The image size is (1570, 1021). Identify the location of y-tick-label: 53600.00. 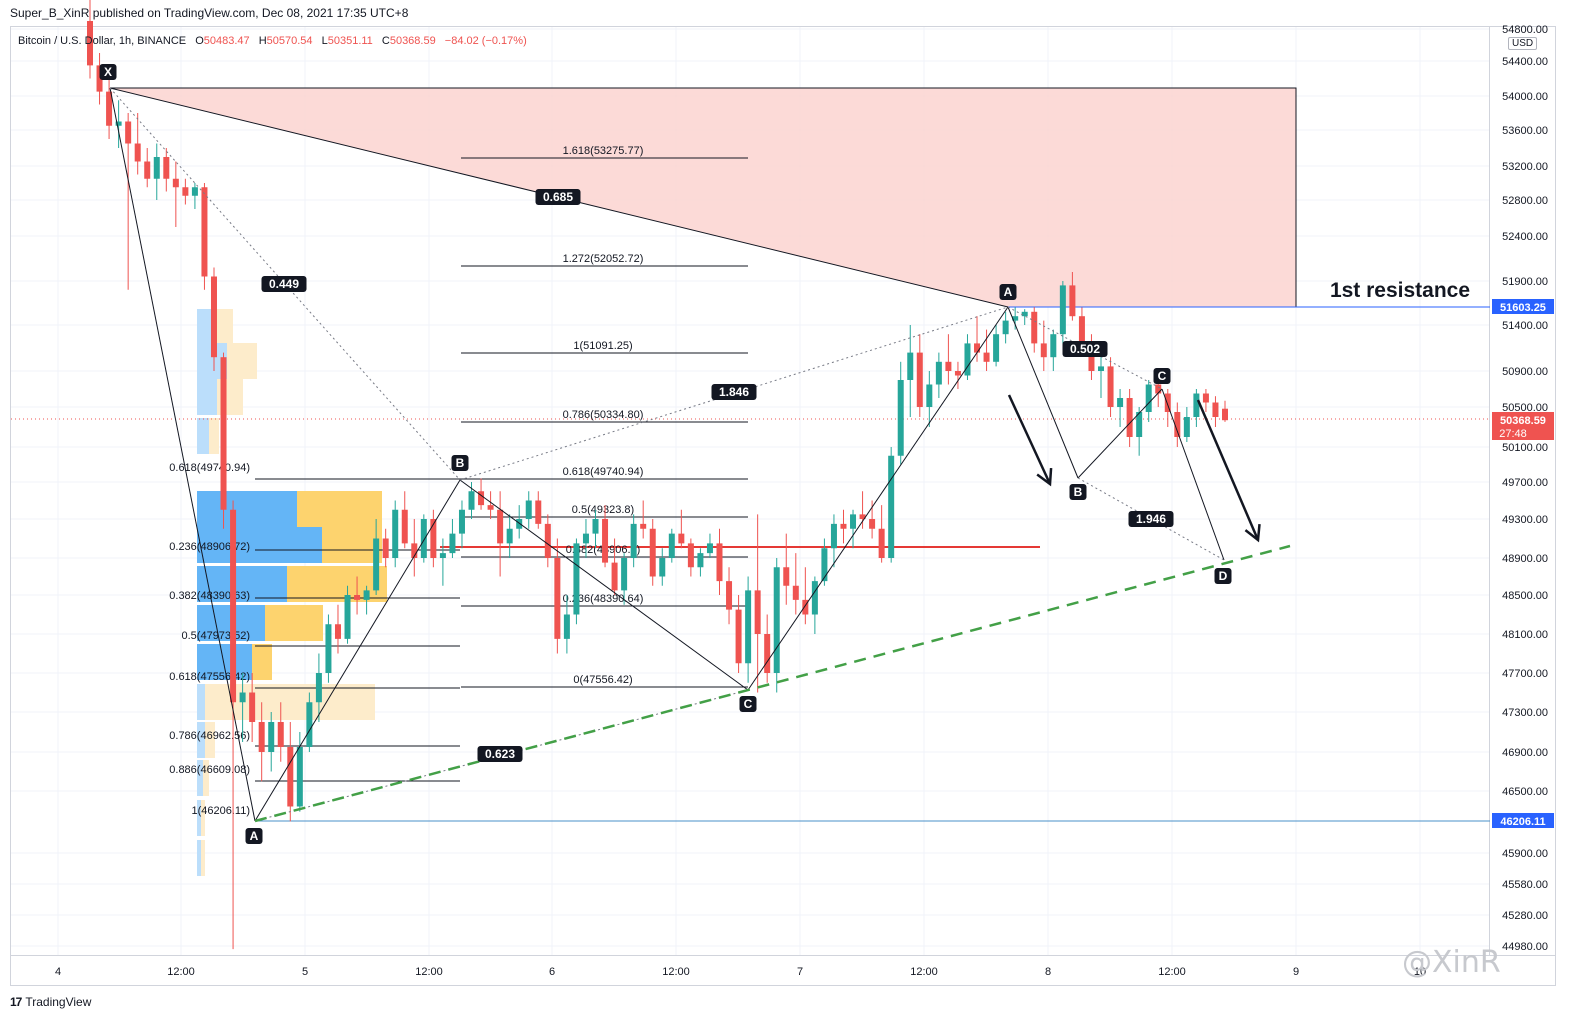
(1525, 131).